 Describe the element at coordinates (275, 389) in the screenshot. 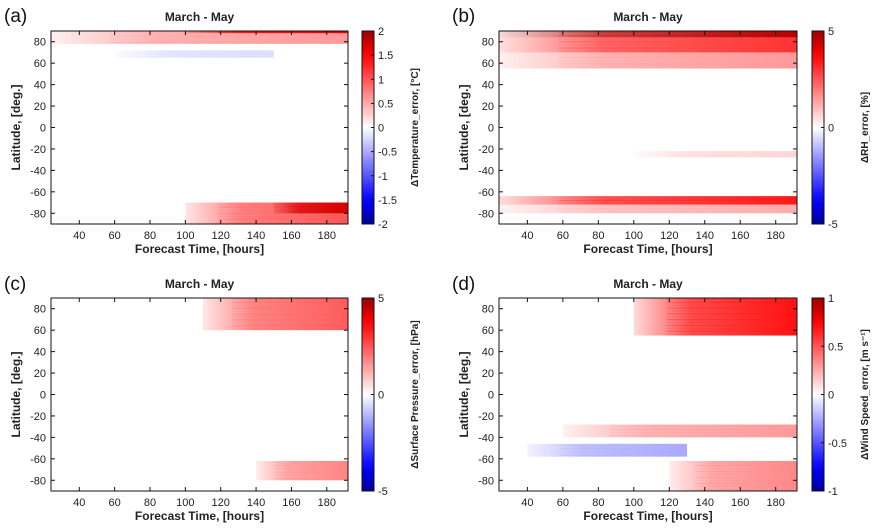

I see `heatmap` at that location.